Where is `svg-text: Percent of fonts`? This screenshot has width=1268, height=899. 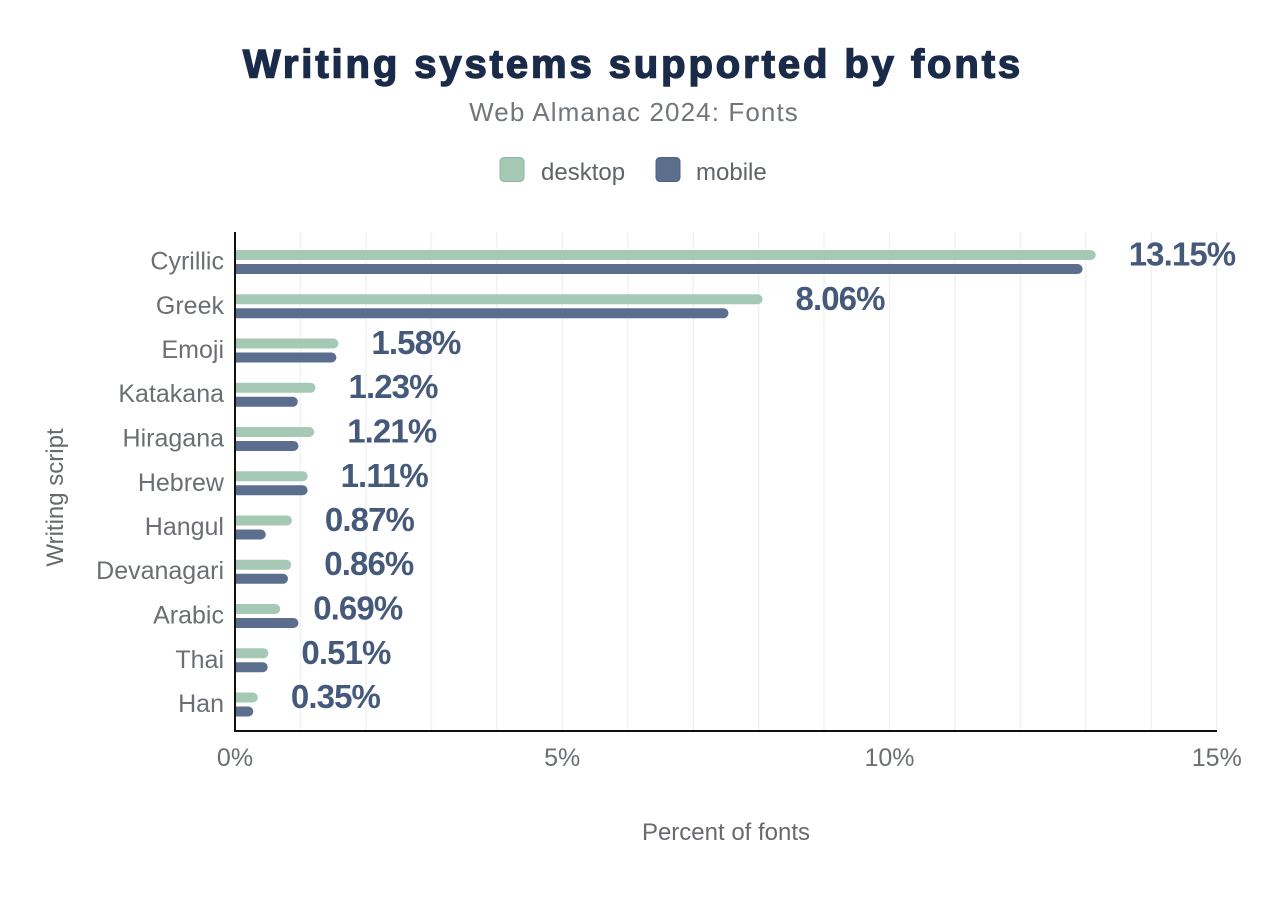
svg-text: Percent of fonts is located at coordinates (726, 832).